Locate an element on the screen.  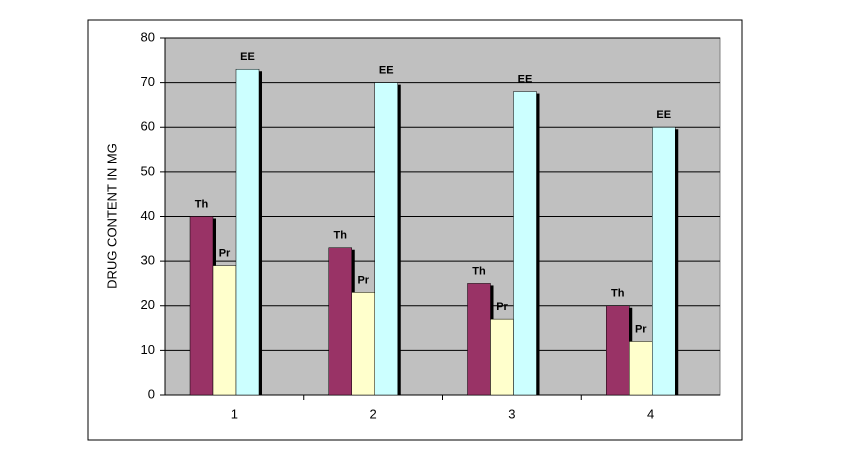
y-tick-label: 70 is located at coordinates (148, 81).